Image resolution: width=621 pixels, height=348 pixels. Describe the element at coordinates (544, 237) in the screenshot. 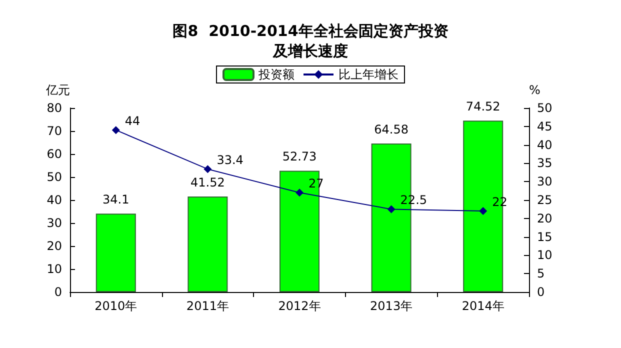

I see `y2-tick-label: 15` at that location.